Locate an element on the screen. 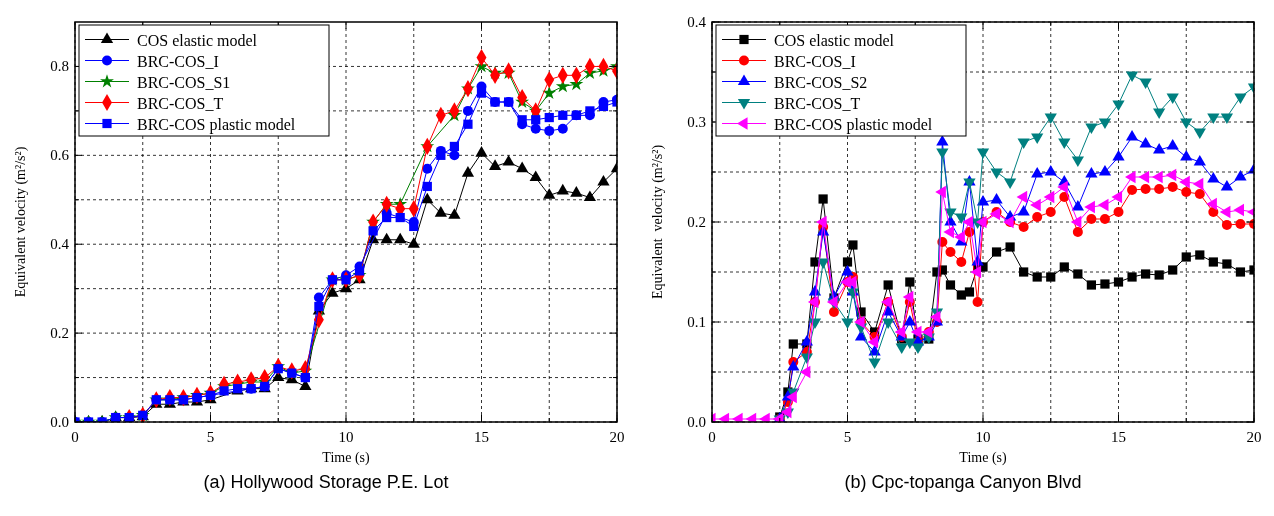 This screenshot has height=516, width=1274. y-tick-label: 0.6 is located at coordinates (60, 155).